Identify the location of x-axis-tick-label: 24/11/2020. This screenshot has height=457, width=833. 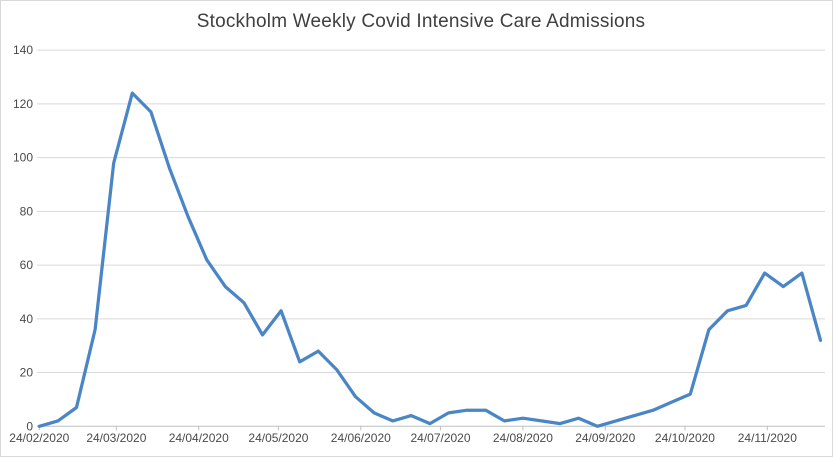
(767, 438).